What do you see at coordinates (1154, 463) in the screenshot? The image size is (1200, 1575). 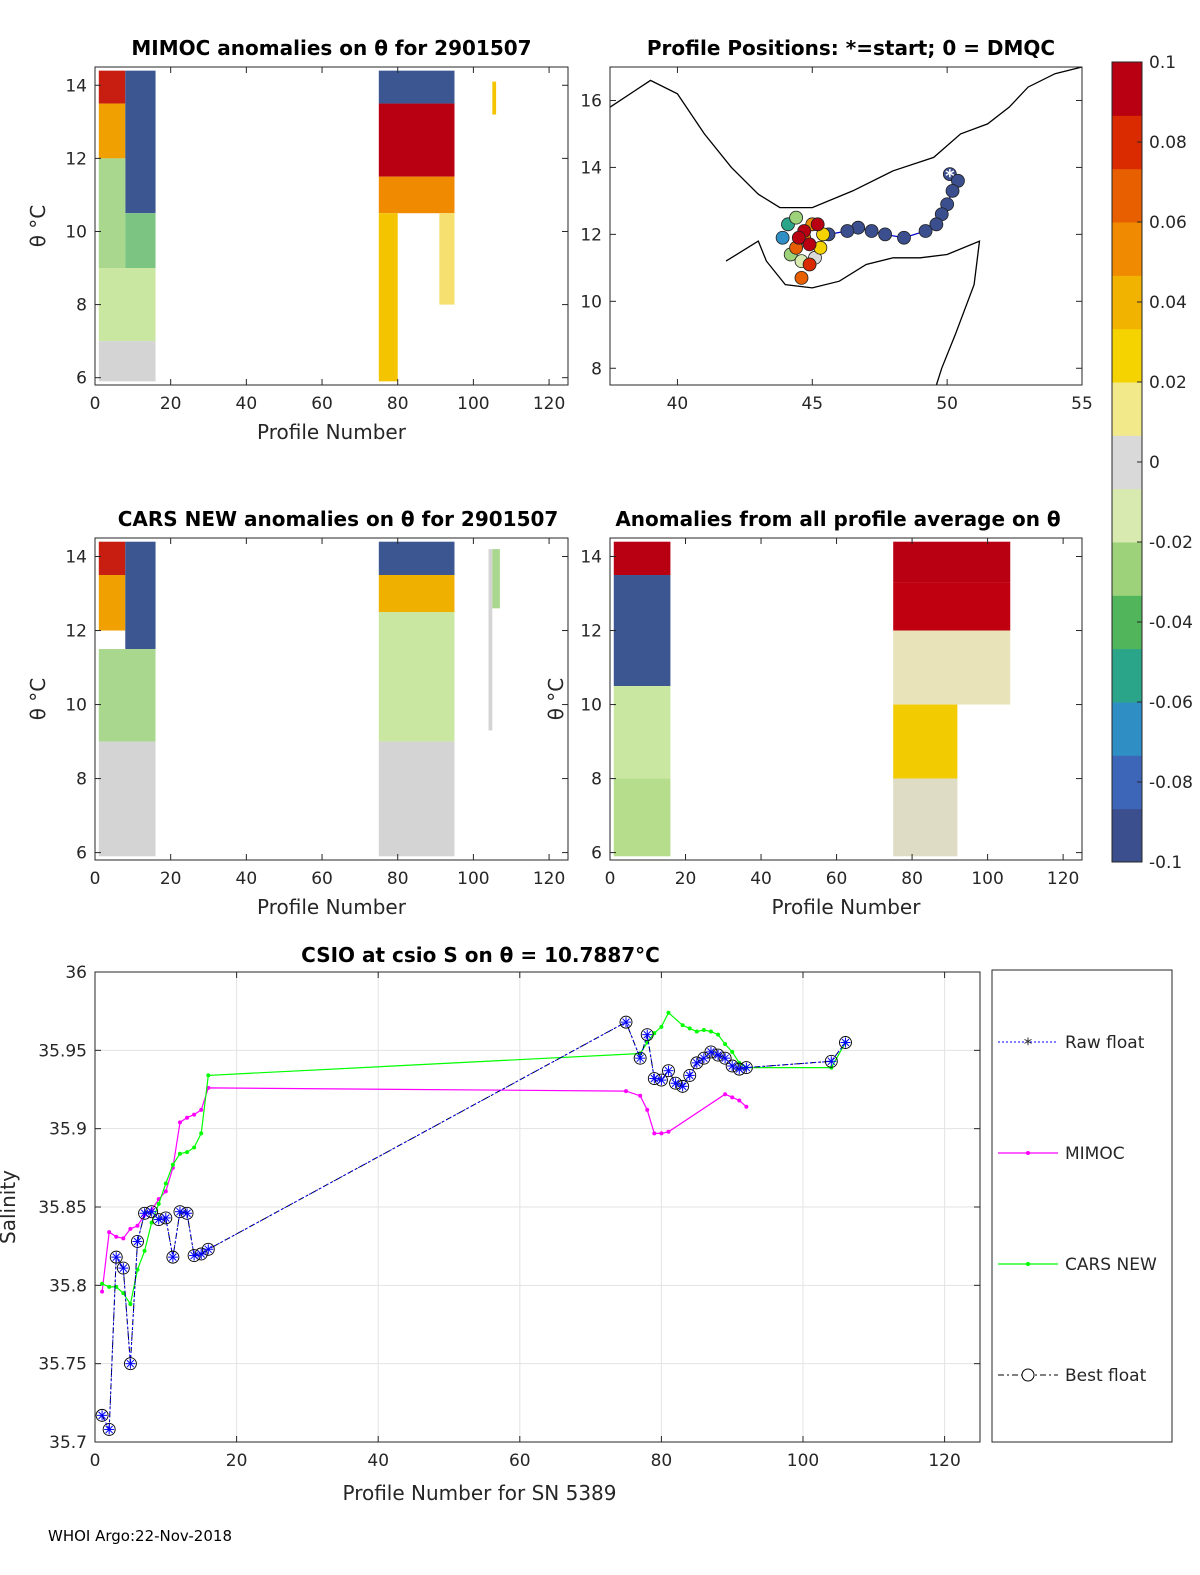 I see `colorbar-tick-label: 0` at bounding box center [1154, 463].